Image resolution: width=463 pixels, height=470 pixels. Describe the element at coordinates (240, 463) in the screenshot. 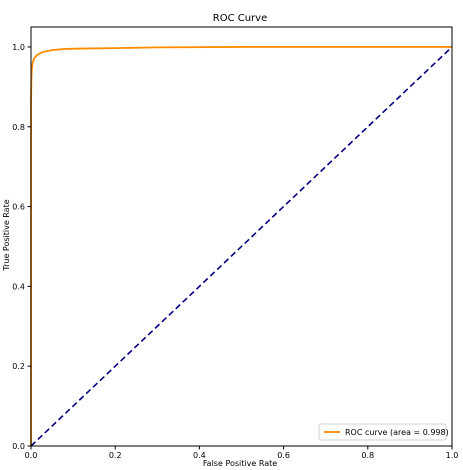

I see `x-axis-label: False Positive Rate` at that location.